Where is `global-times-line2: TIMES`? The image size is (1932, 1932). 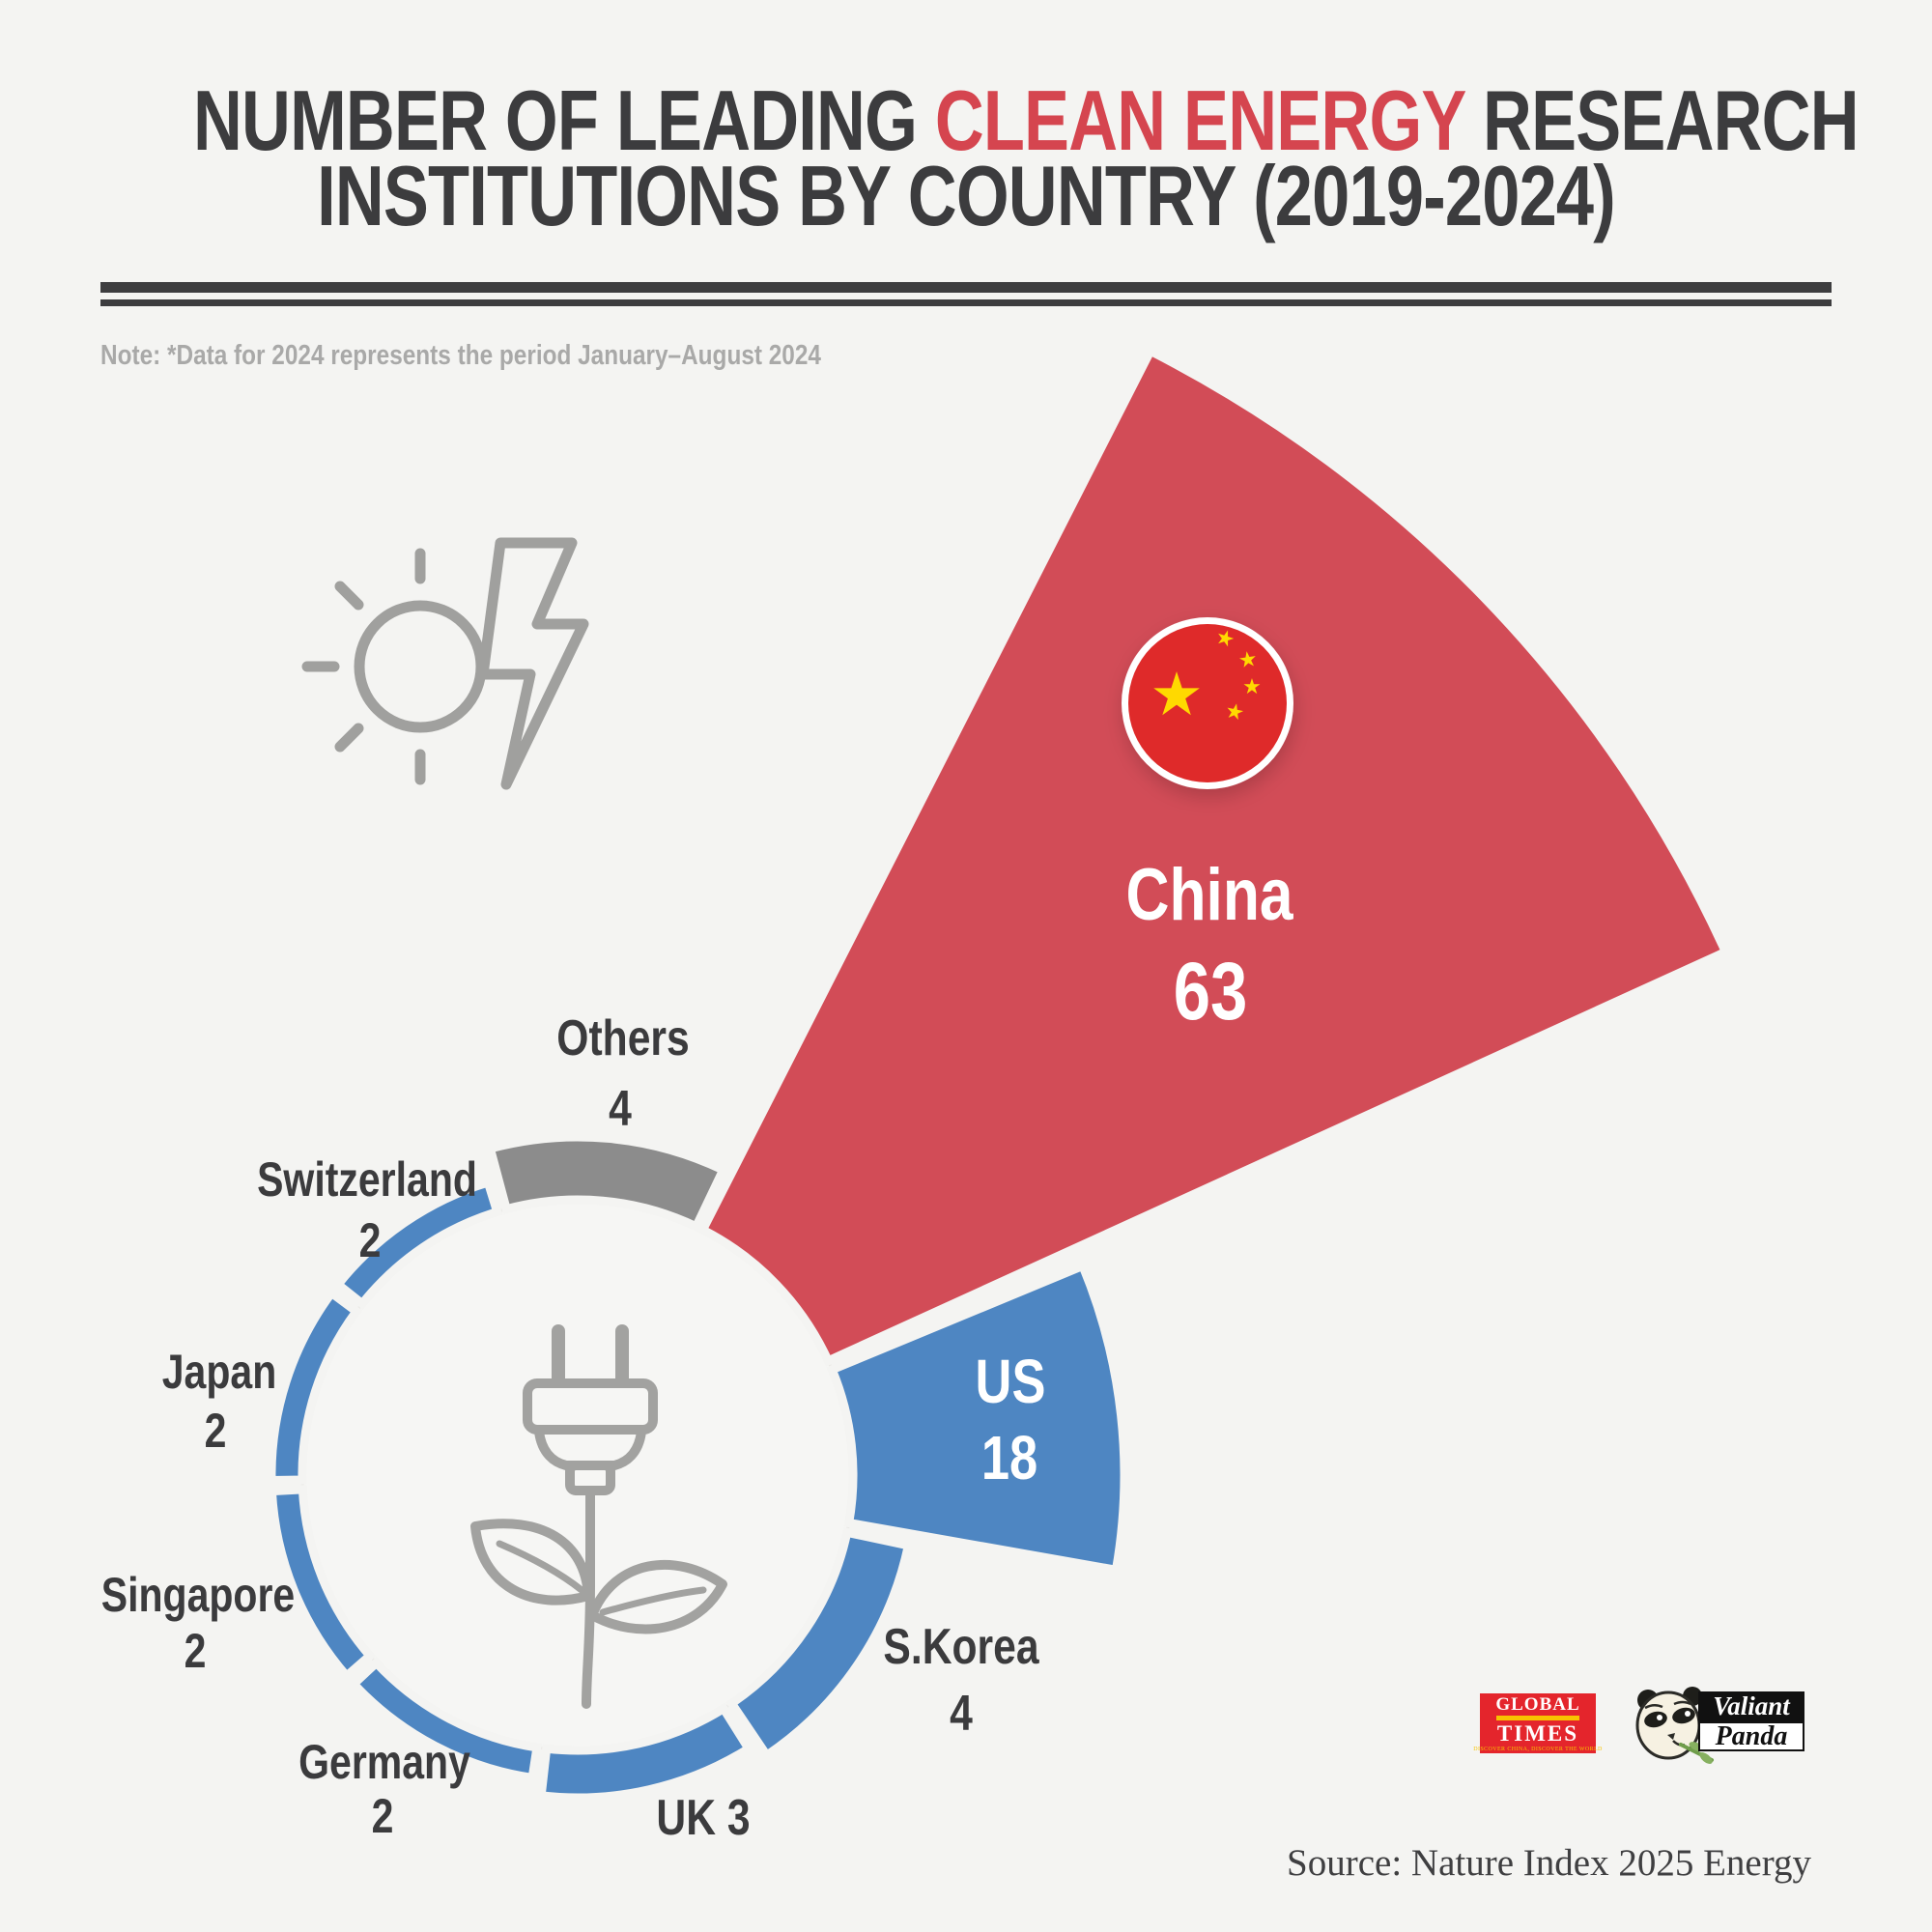 global-times-line2: TIMES is located at coordinates (1537, 1733).